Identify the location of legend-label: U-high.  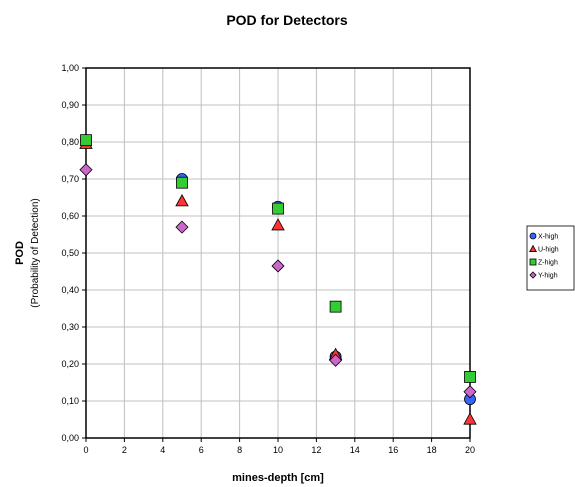
(548, 250).